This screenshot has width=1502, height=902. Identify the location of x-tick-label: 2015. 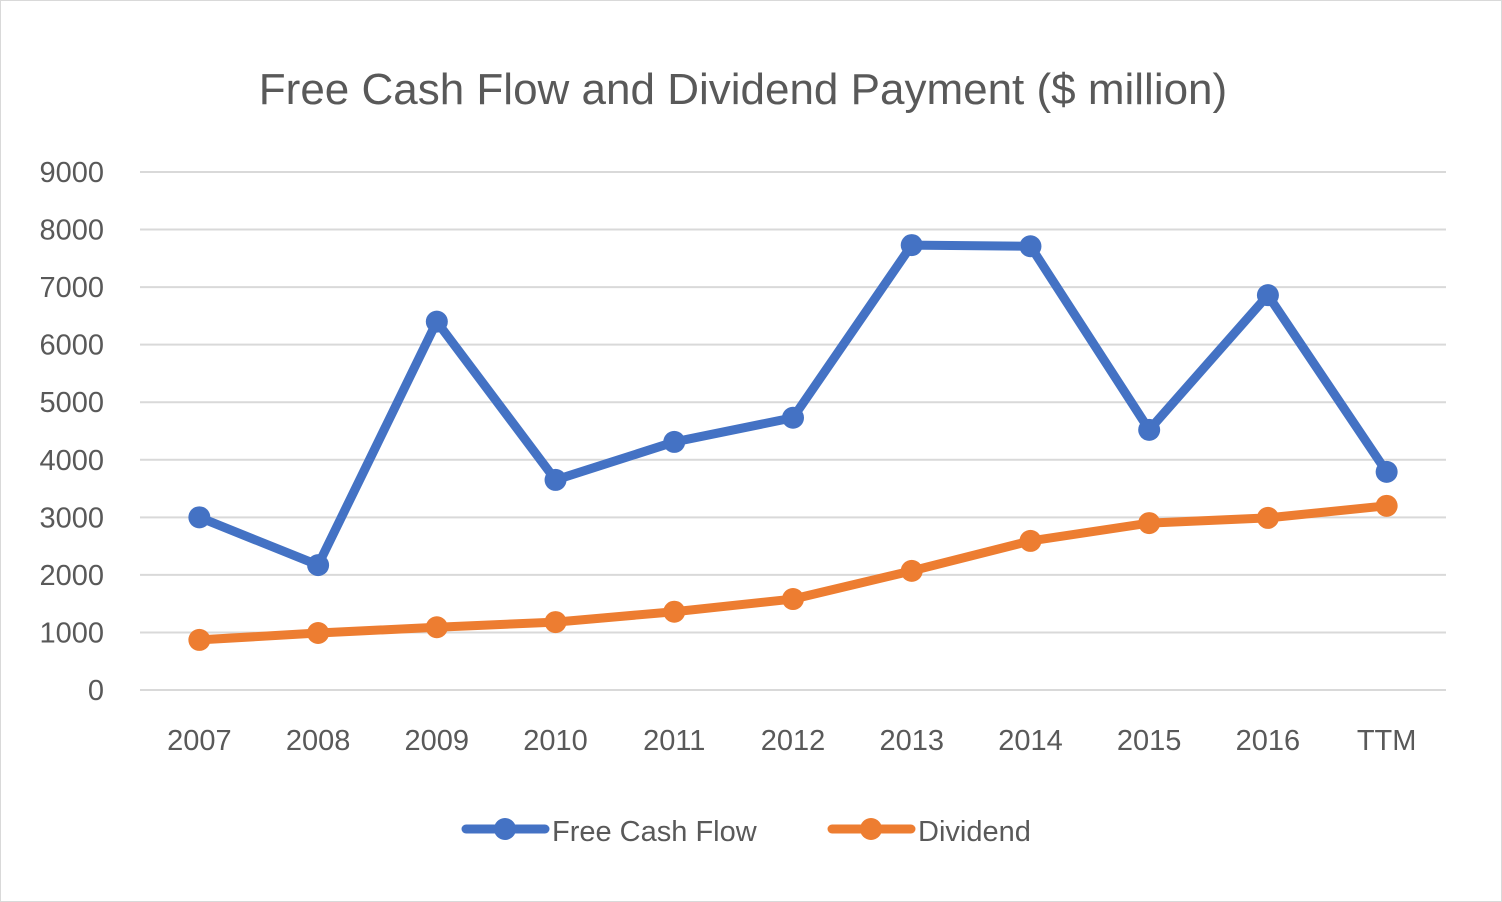
(1149, 741).